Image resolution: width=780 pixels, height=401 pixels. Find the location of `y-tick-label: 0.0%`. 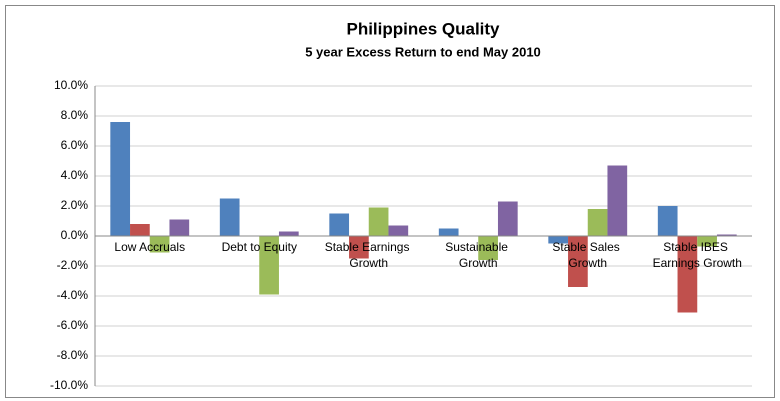

y-tick-label: 0.0% is located at coordinates (75, 235).